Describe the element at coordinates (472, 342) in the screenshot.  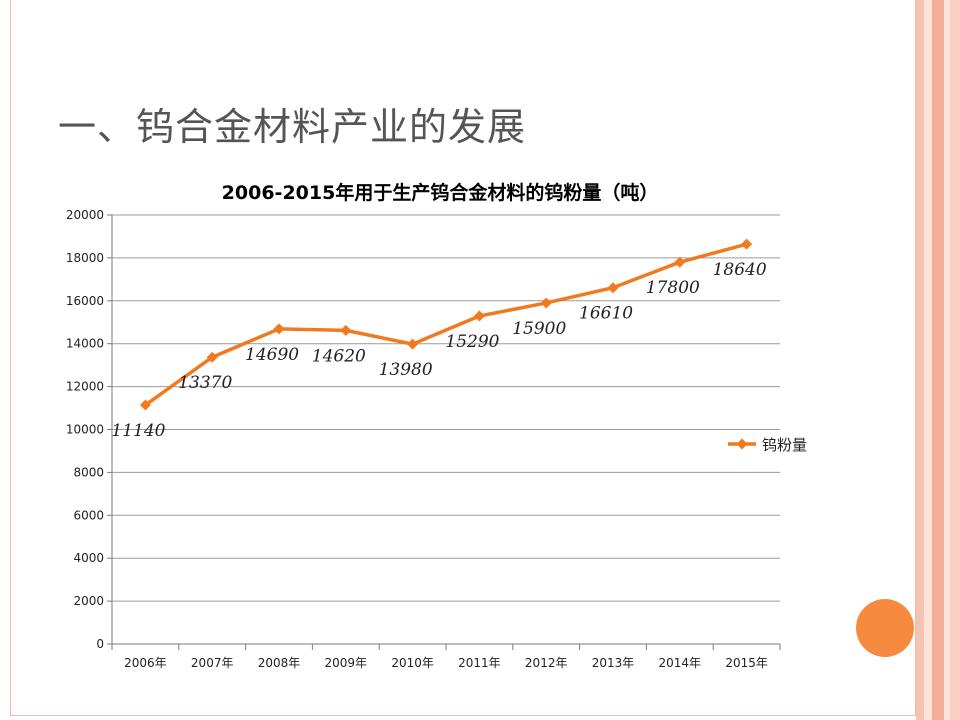
I see `data-label: 15290` at that location.